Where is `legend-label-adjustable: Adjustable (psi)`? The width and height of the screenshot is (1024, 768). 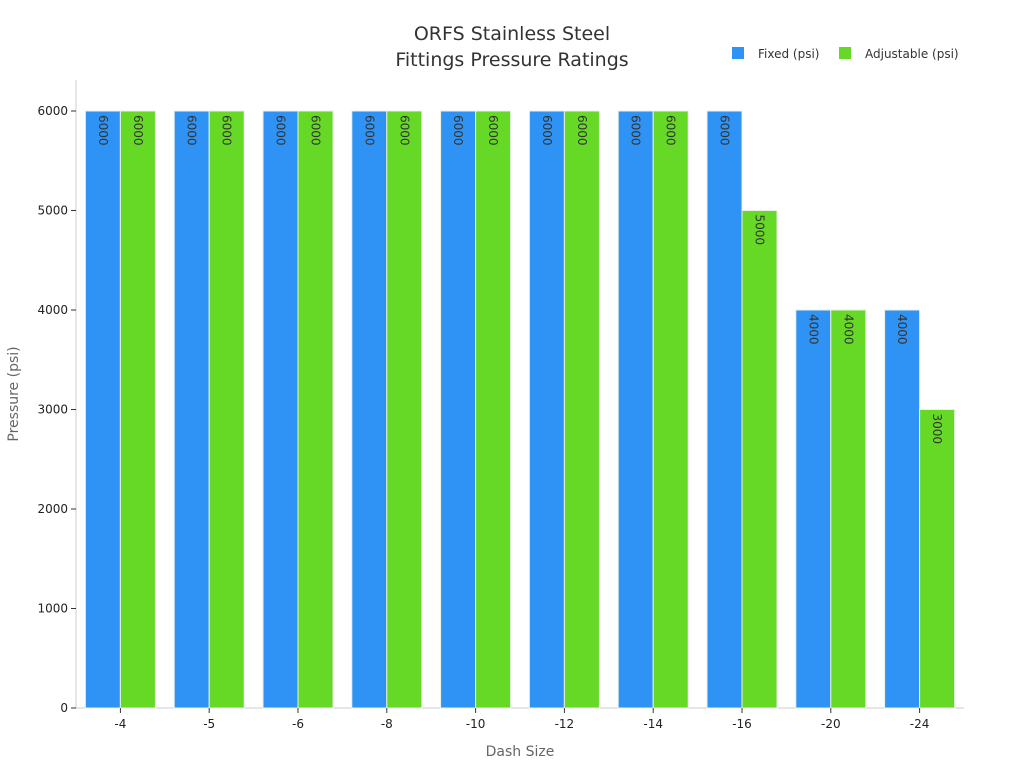
legend-label-adjustable: Adjustable (psi) is located at coordinates (912, 54).